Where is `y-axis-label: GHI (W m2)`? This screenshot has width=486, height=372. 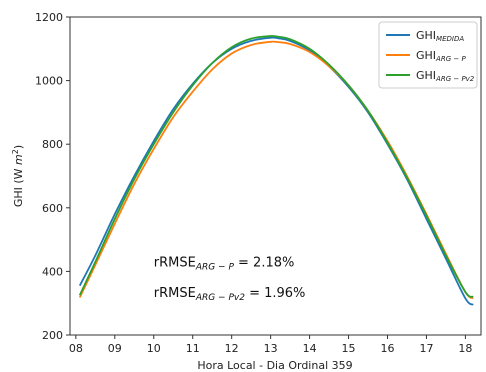
y-axis-label: GHI (W m2) is located at coordinates (18, 176).